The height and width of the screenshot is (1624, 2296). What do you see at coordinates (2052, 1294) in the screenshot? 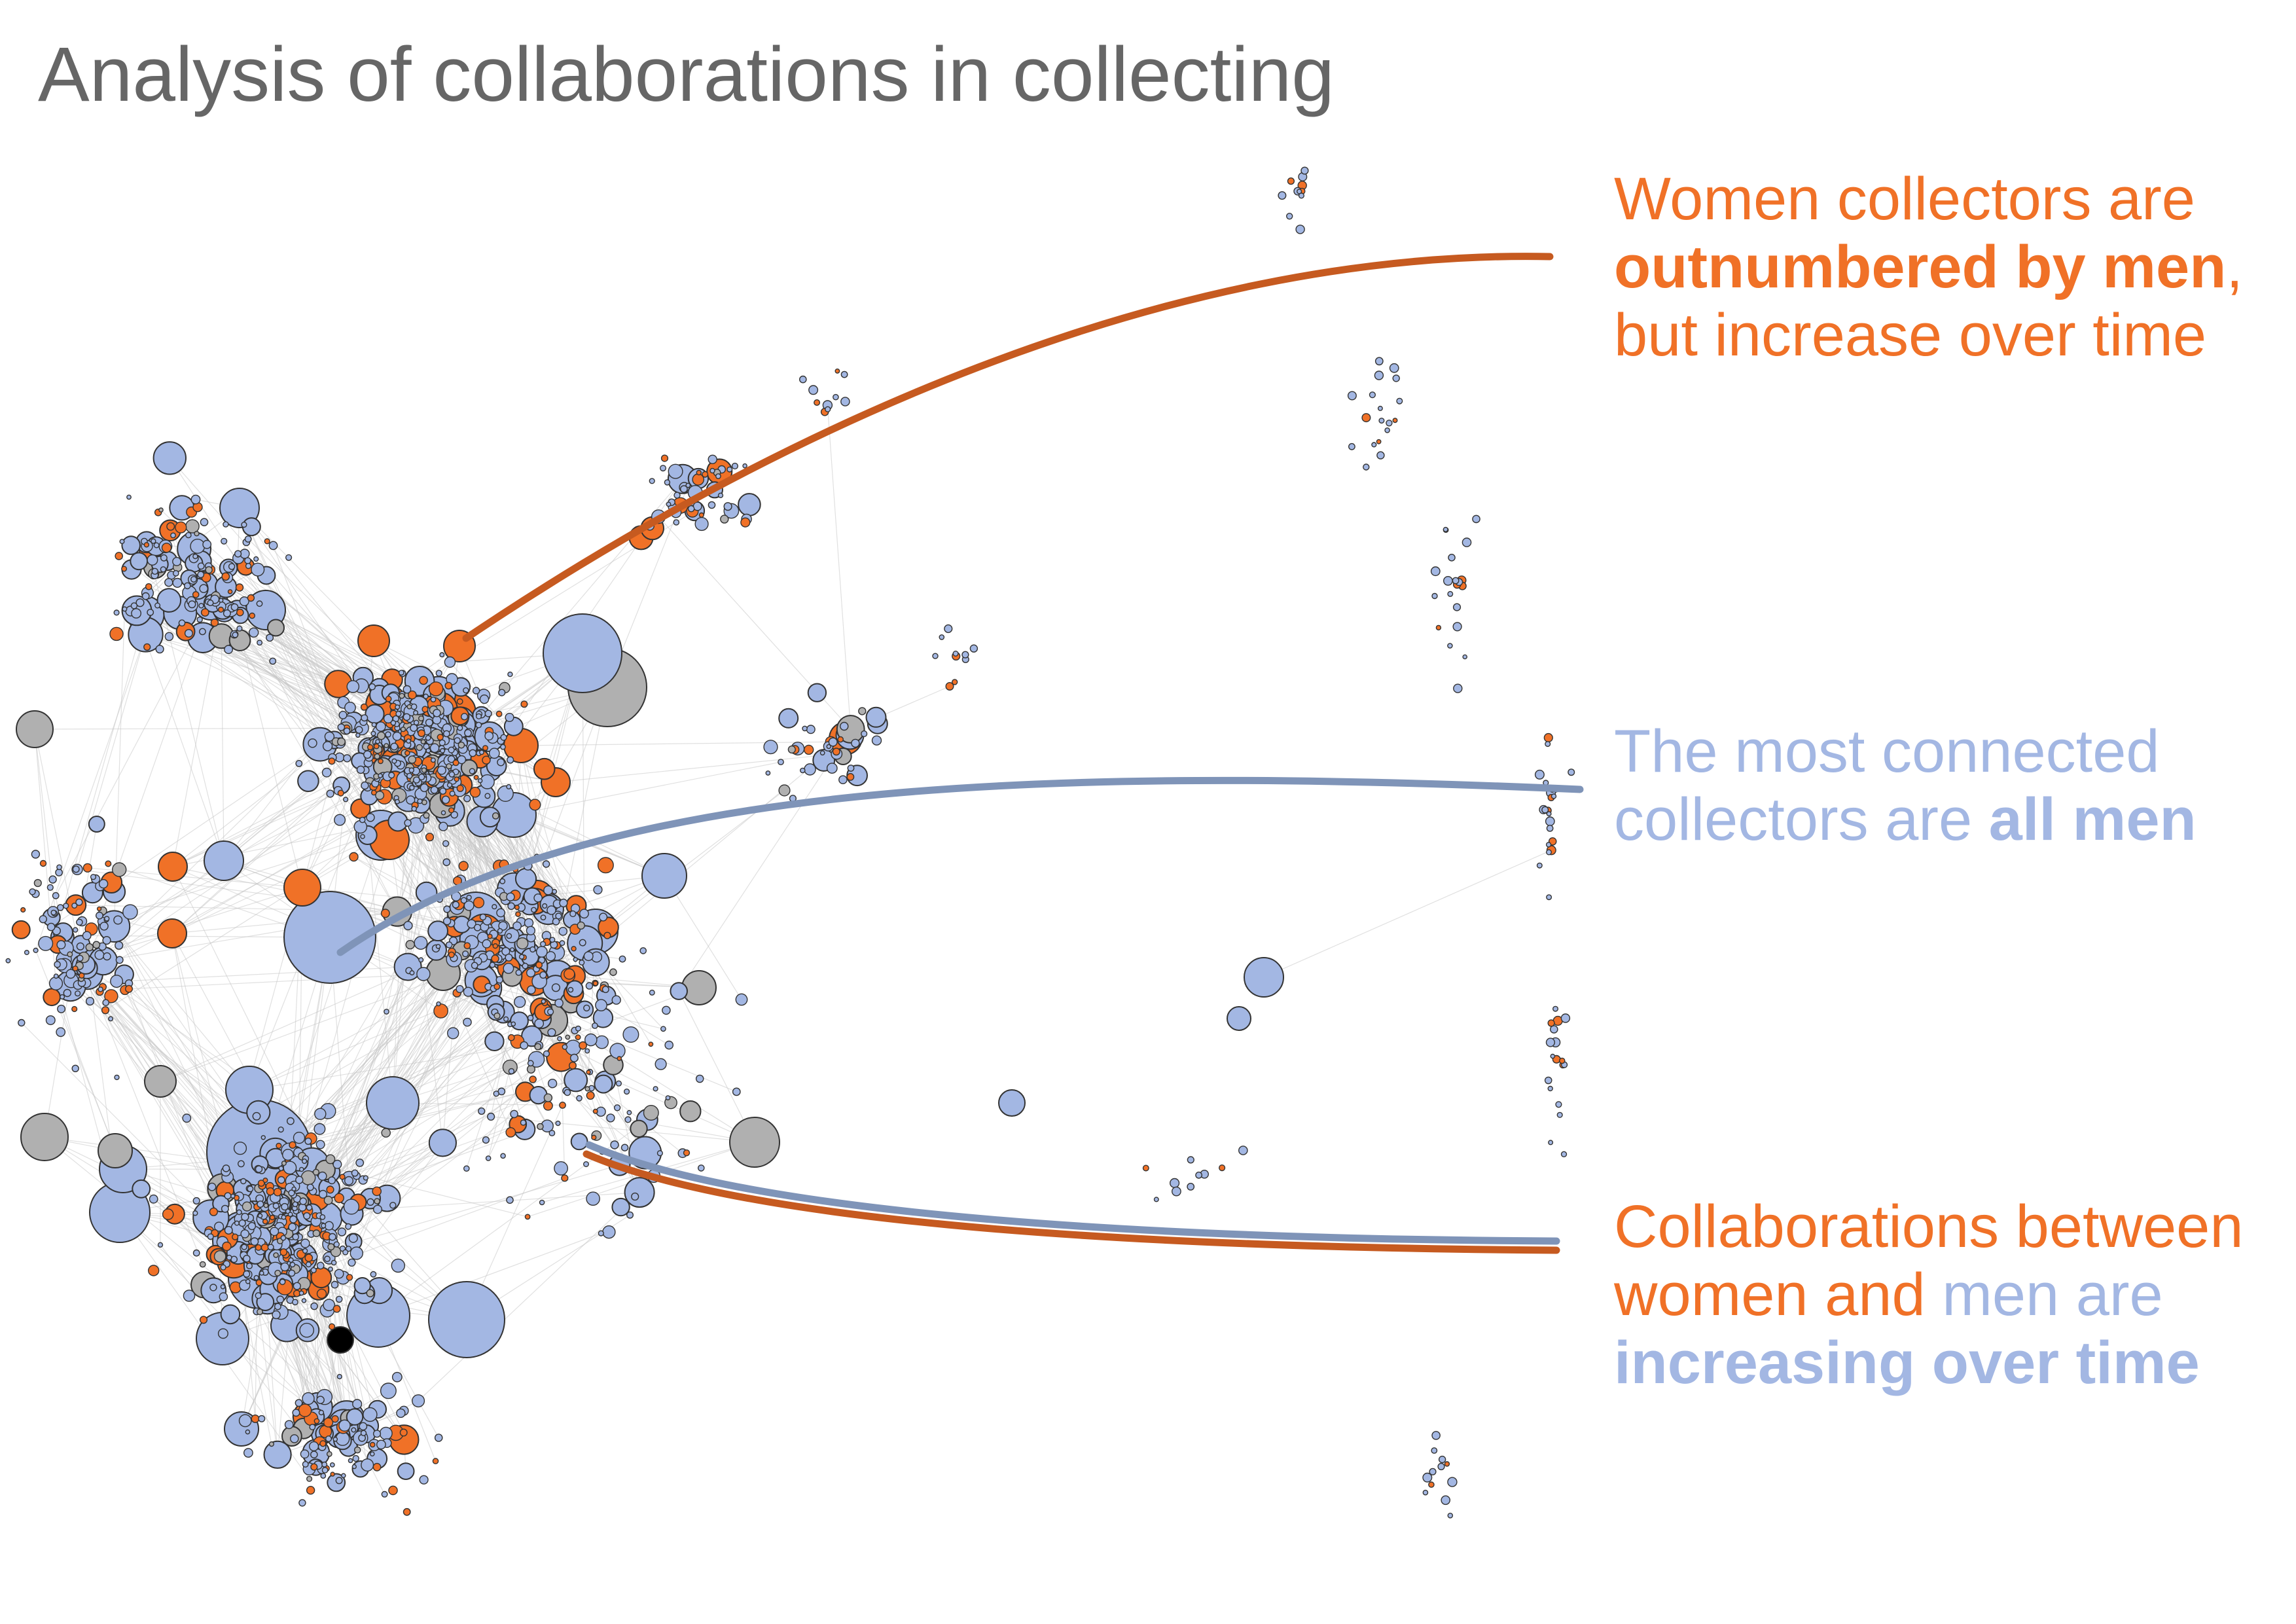
I see `annotation-mixed-text-2: men are` at bounding box center [2052, 1294].